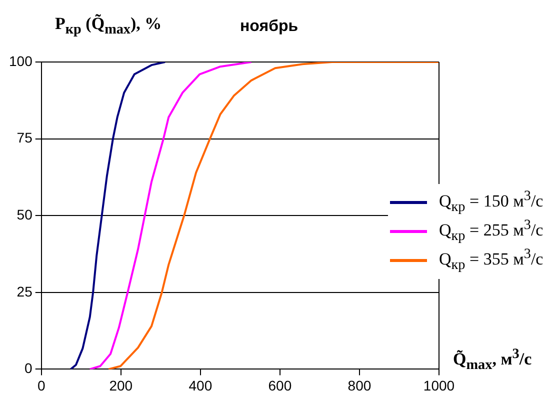 This screenshot has width=551, height=410. I want to click on y-axis-title: P$_{кр}$ (Q̃$_{max}$), %, so click(108, 26).